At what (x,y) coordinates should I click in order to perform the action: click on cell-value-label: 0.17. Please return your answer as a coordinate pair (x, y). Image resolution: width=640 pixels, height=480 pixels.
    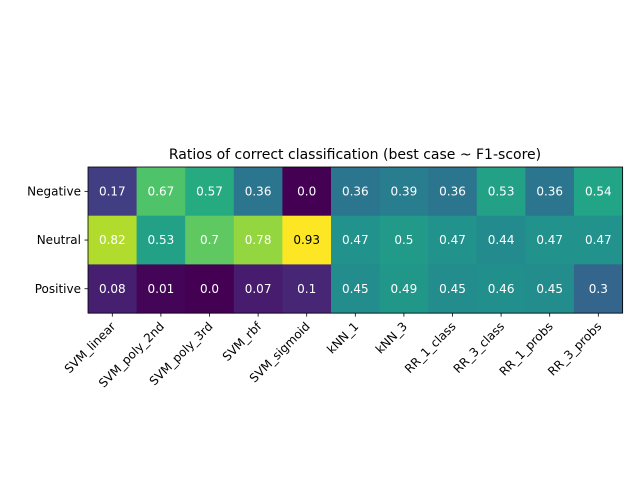
    Looking at the image, I should click on (112, 191).